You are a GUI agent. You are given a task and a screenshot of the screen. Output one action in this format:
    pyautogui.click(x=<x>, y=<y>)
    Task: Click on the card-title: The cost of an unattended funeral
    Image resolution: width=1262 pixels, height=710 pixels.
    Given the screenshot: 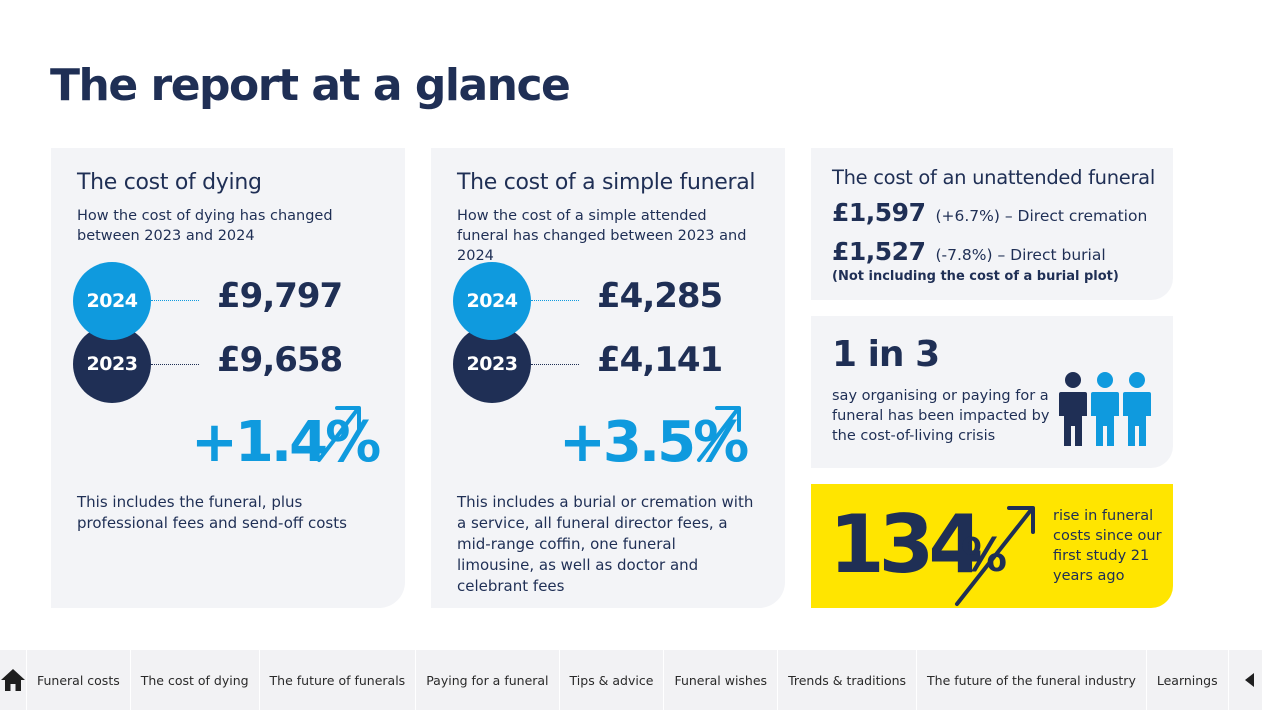 What is the action you would take?
    pyautogui.click(x=993, y=177)
    